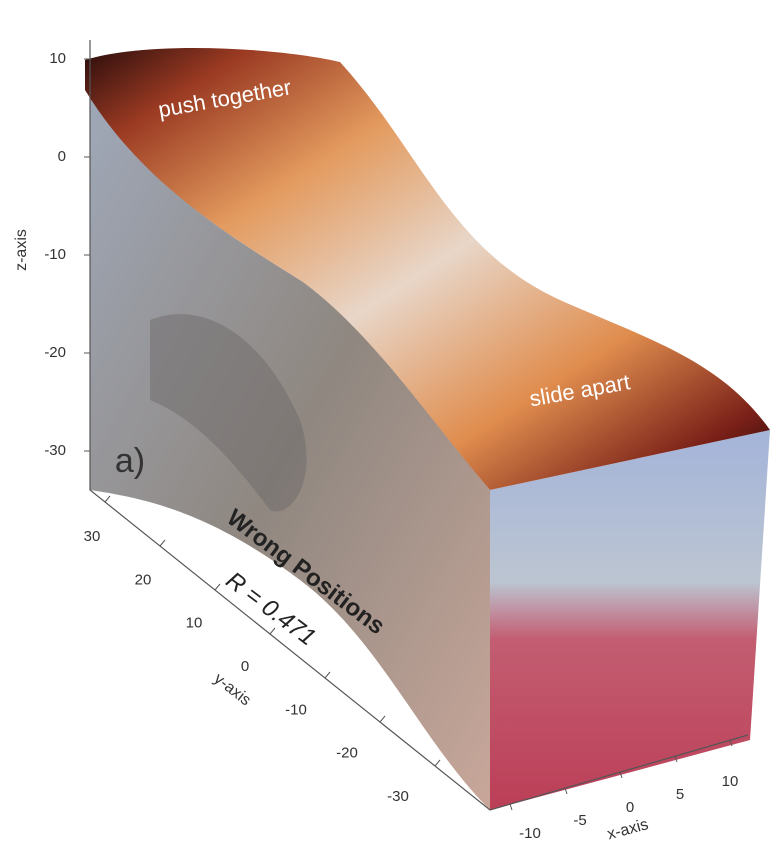  Describe the element at coordinates (228, 413) in the screenshot. I see `surface-shadow` at that location.